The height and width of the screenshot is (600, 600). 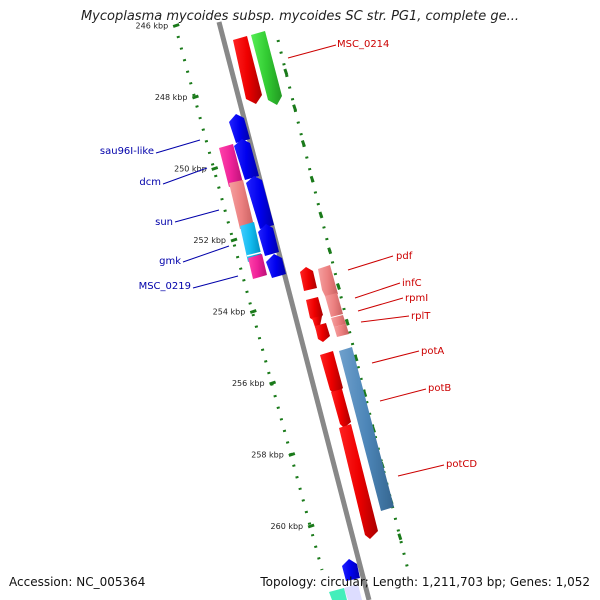 I want to click on gene-rplT, so click(x=341, y=330).